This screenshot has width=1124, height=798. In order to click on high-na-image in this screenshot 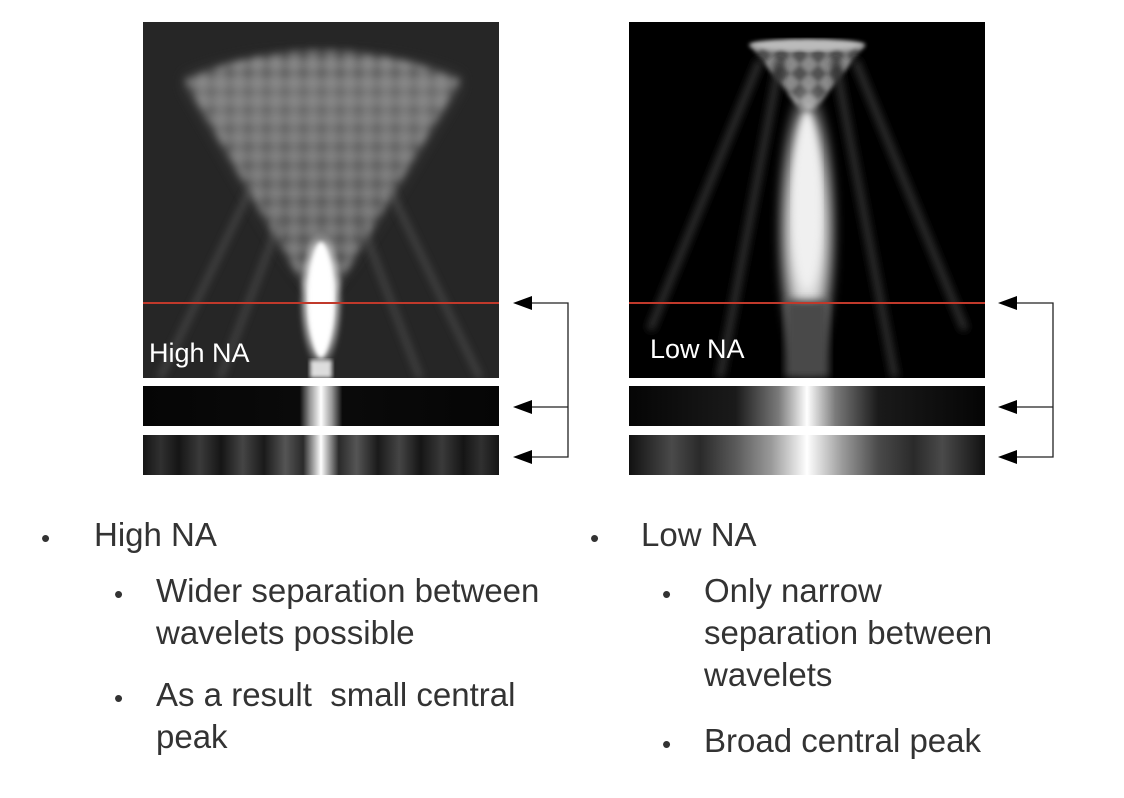, I will do `click(321, 200)`.